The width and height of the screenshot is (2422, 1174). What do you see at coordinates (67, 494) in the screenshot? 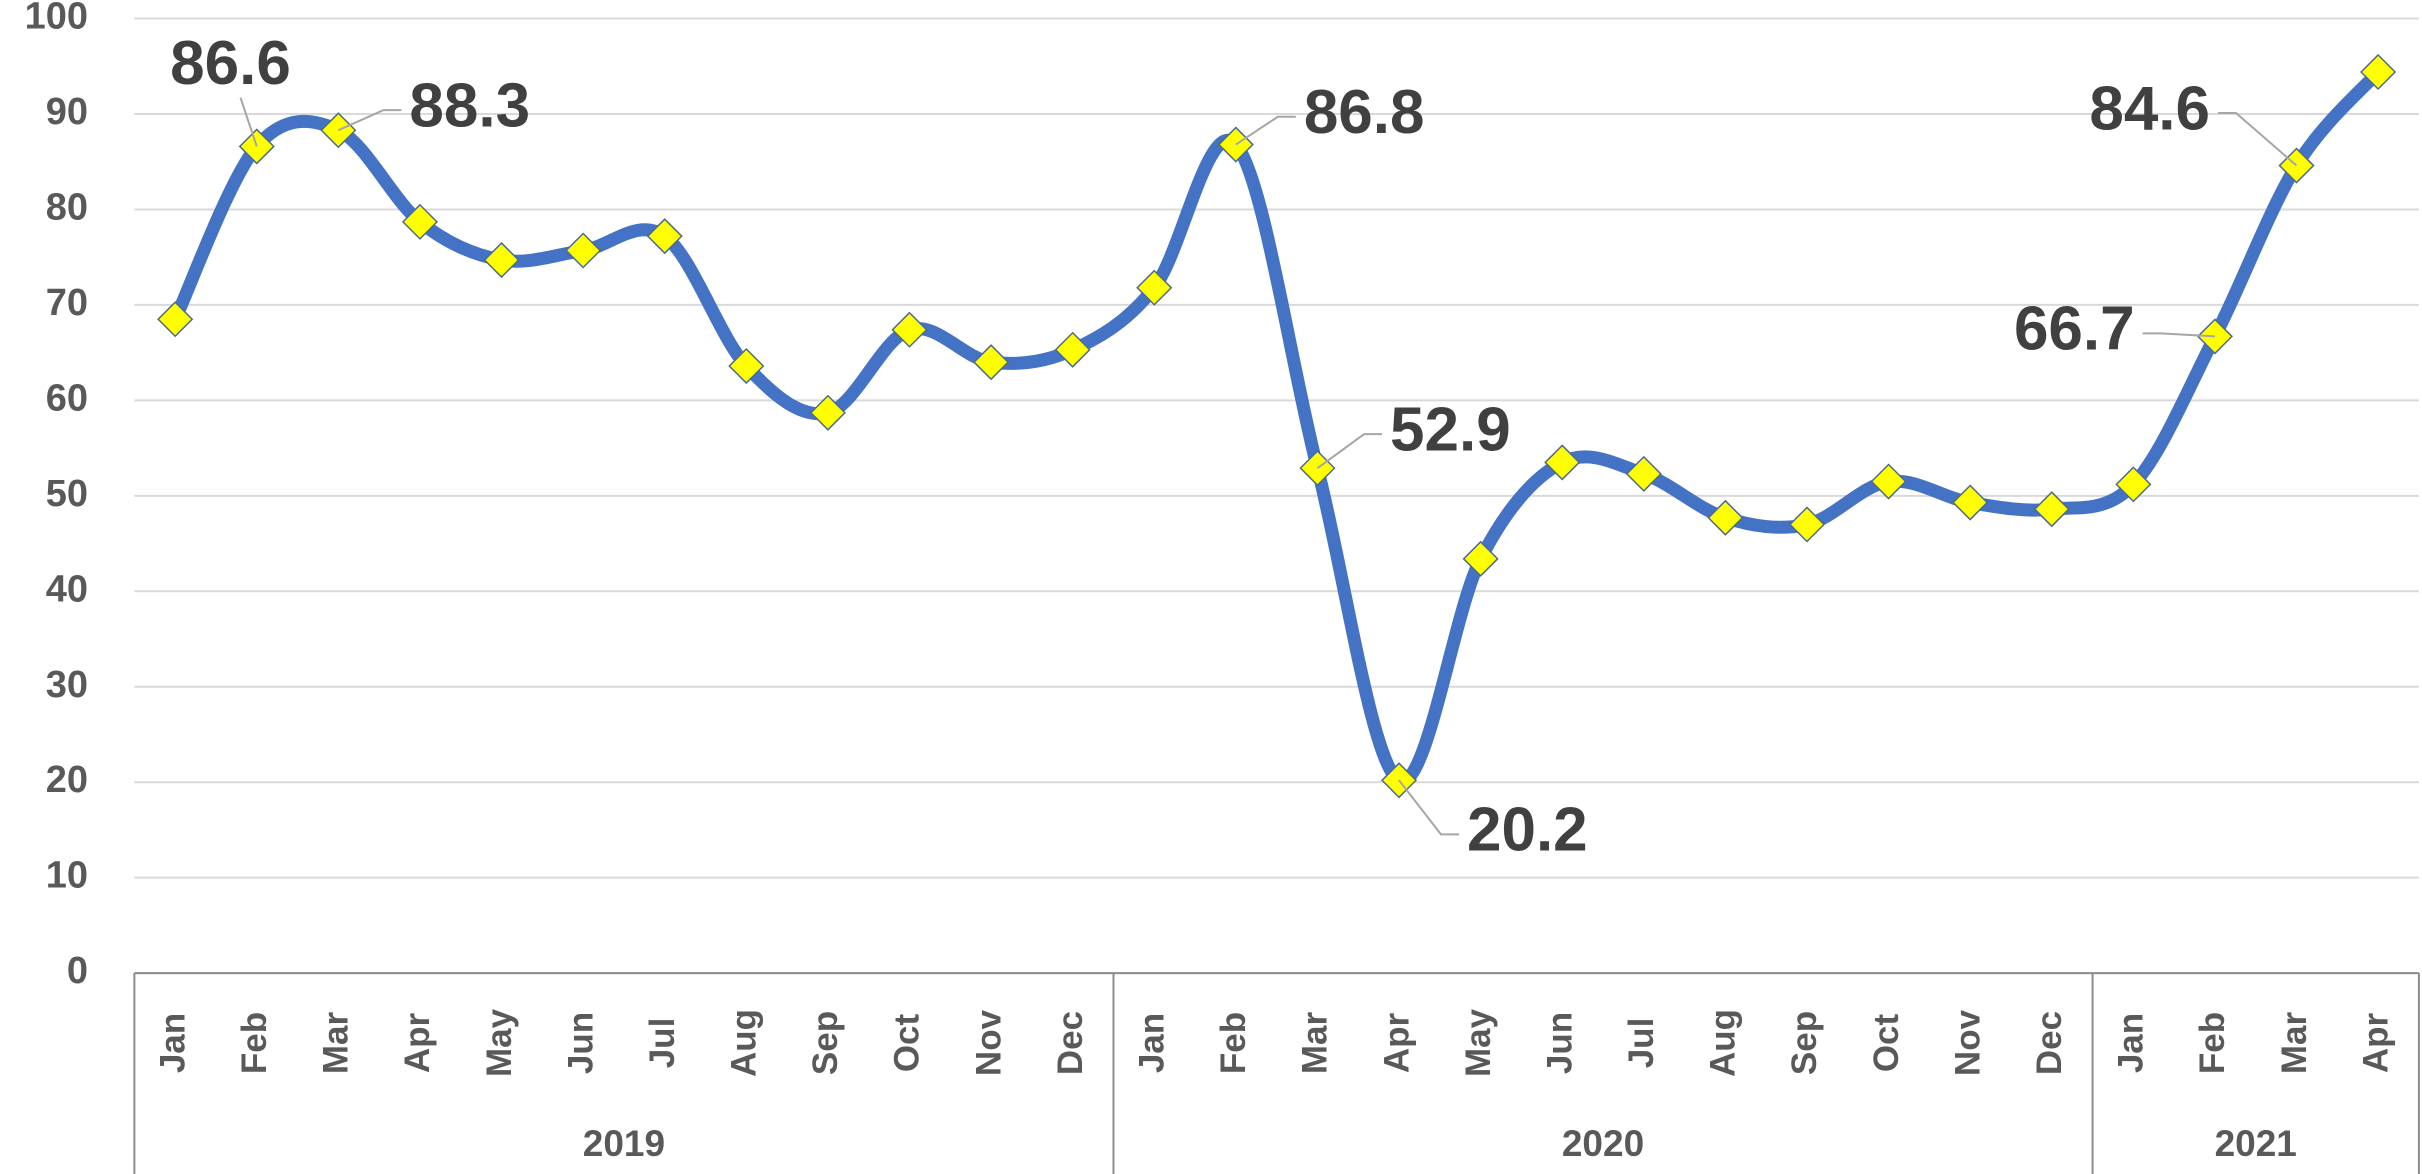
I see `y-tick-label: 50` at bounding box center [67, 494].